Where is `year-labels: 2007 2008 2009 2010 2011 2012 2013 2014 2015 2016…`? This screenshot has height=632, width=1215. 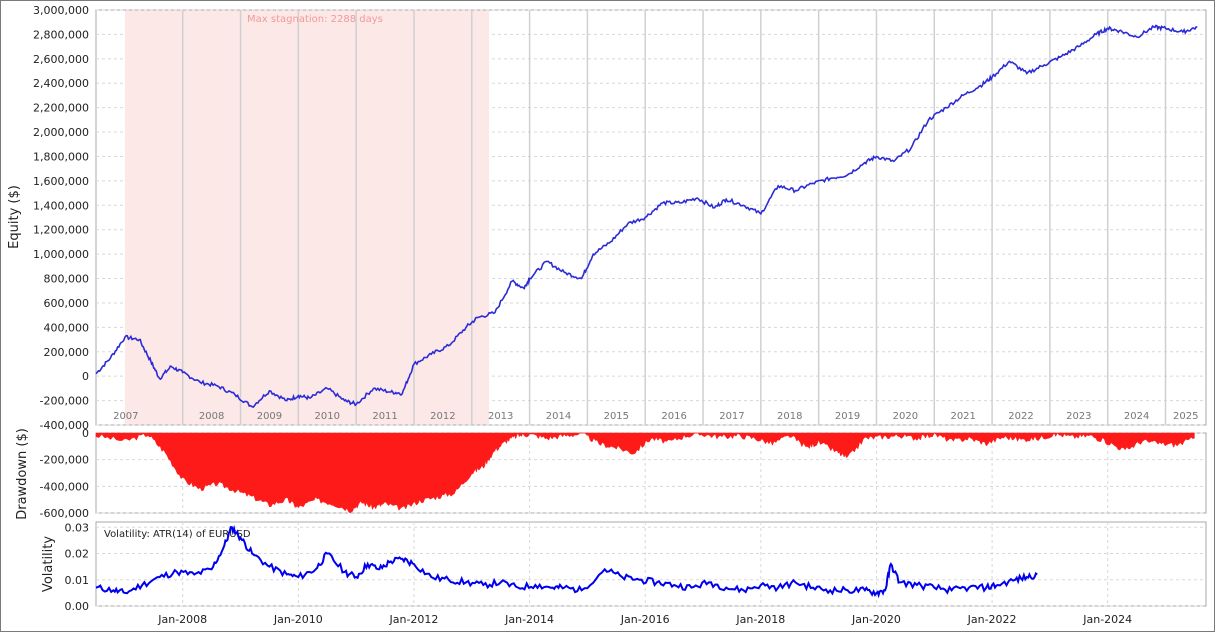 year-labels: 2007 2008 2009 2010 2011 2012 2013 2014 2015 2016… is located at coordinates (655, 416).